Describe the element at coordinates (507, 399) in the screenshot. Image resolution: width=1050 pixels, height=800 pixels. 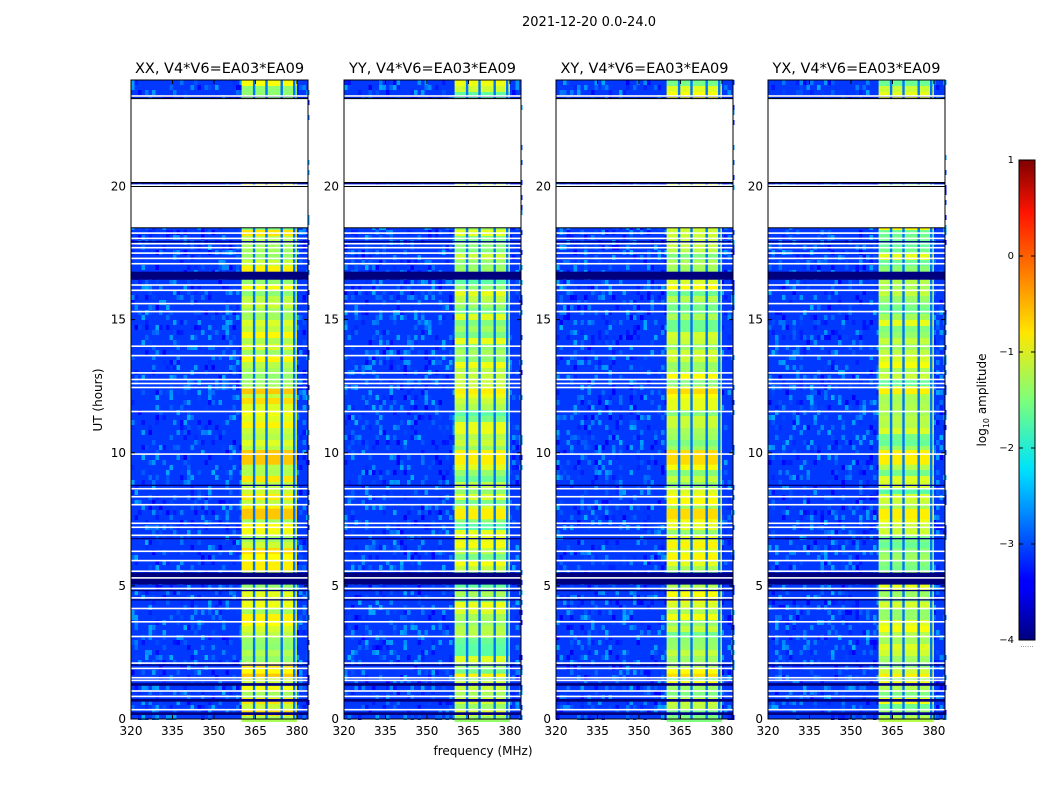
I see `rfi-gap-column` at that location.